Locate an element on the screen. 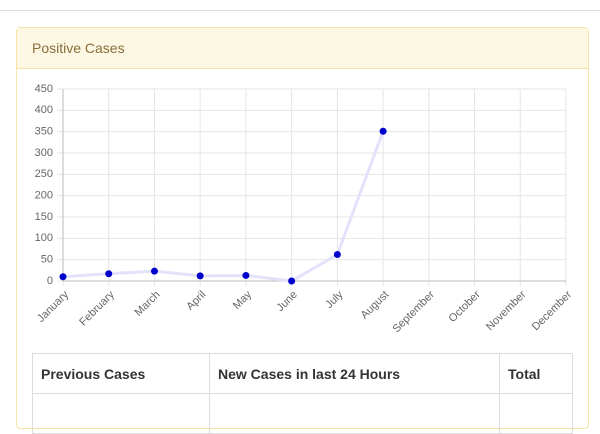  y-tick-label: 150 is located at coordinates (44, 217).